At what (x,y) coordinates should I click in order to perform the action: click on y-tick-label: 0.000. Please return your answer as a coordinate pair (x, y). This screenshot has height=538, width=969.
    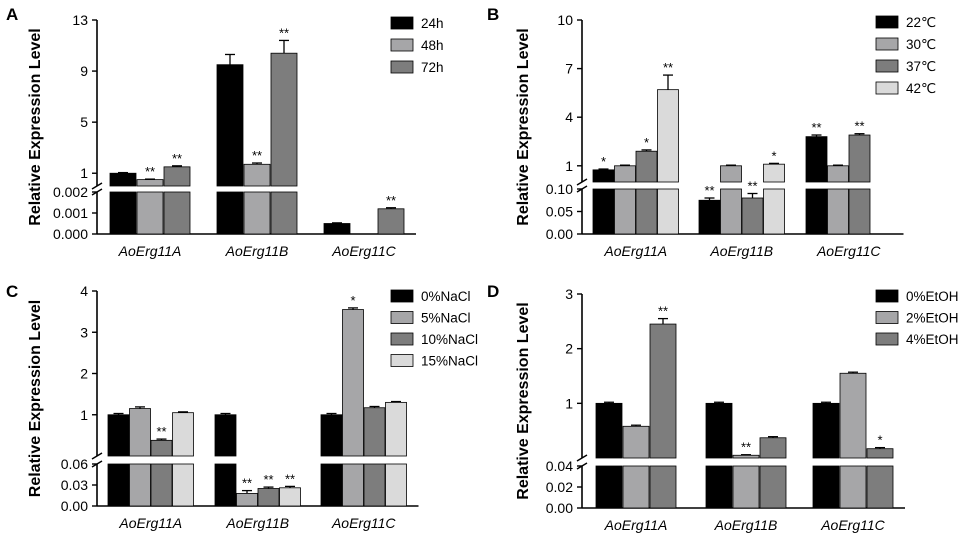
    Looking at the image, I should click on (70, 234).